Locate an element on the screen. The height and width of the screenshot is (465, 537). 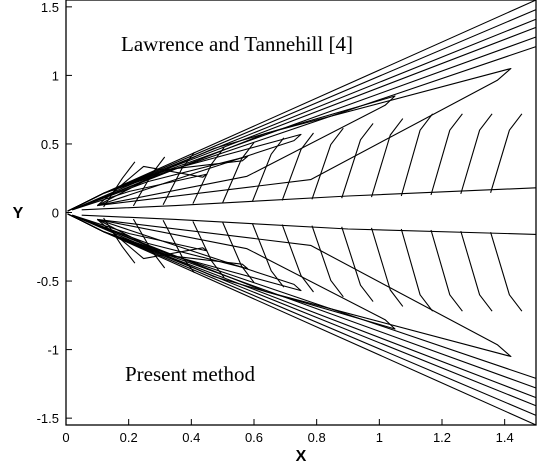
annotation-upper: Lawrence and Tannehill [4] is located at coordinates (237, 44).